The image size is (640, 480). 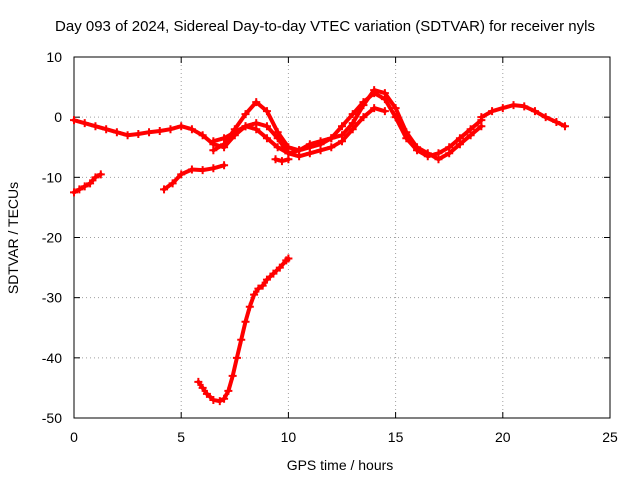 What do you see at coordinates (194, 177) in the screenshot?
I see `series-track-mid` at bounding box center [194, 177].